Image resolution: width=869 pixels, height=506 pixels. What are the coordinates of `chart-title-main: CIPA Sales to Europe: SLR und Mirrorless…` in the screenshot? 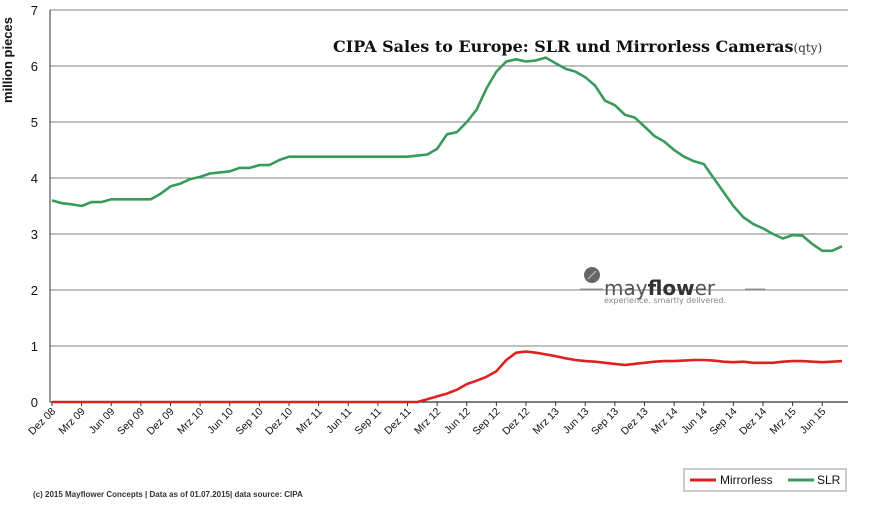 It's located at (563, 46).